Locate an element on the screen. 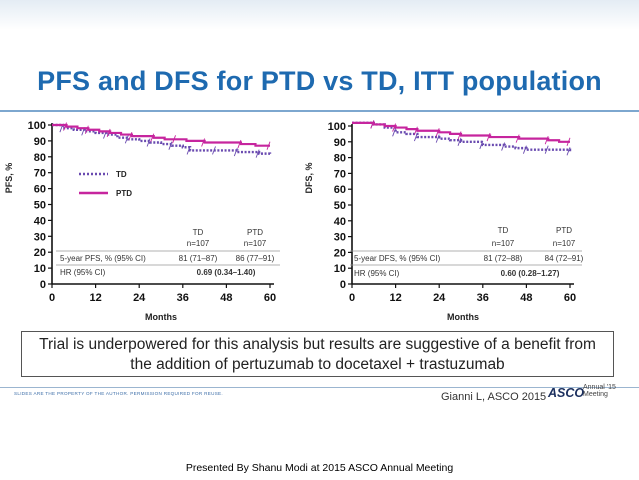 This screenshot has width=639, height=480. dfs-table-row2-label: HR (95% CI) is located at coordinates (377, 273).